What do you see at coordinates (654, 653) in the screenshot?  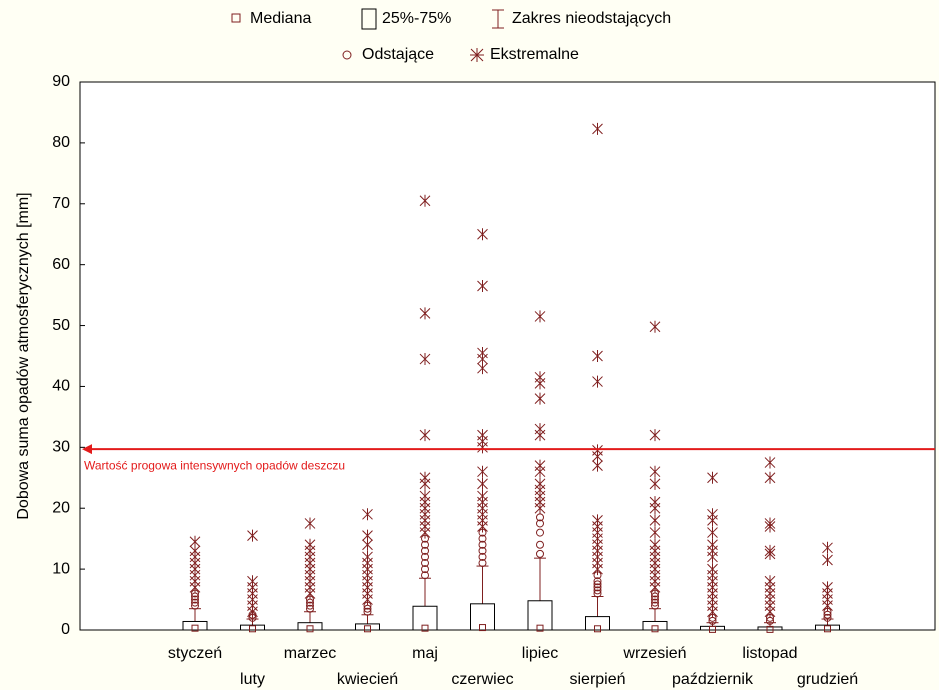 I see `x-tick-label: wrzesień` at bounding box center [654, 653].